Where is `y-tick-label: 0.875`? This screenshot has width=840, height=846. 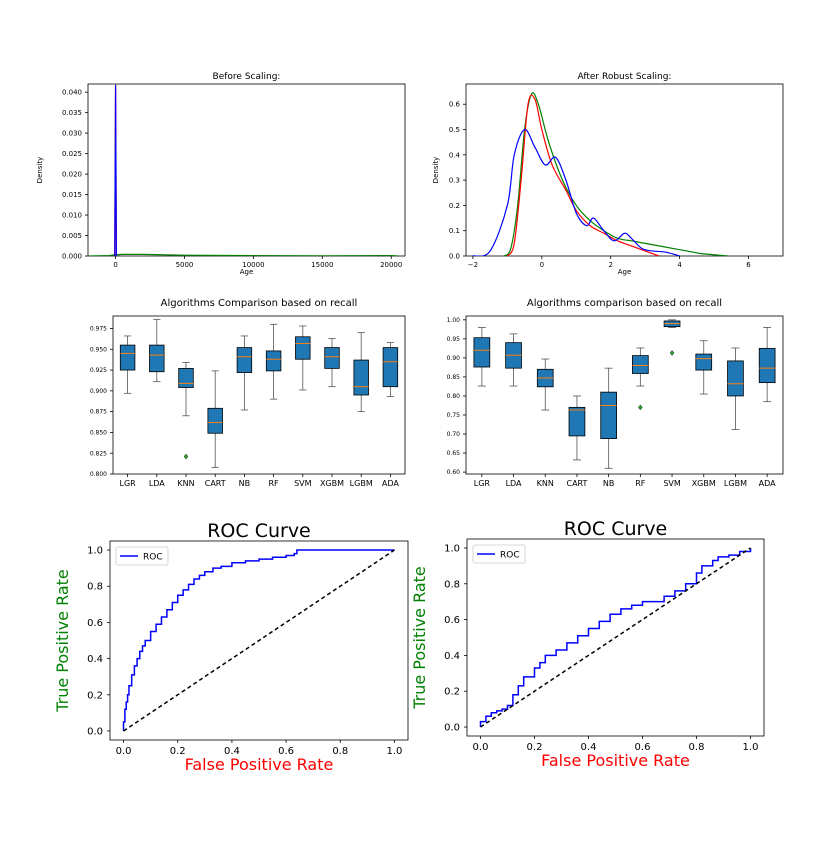
y-tick-label: 0.875 is located at coordinates (98, 412).